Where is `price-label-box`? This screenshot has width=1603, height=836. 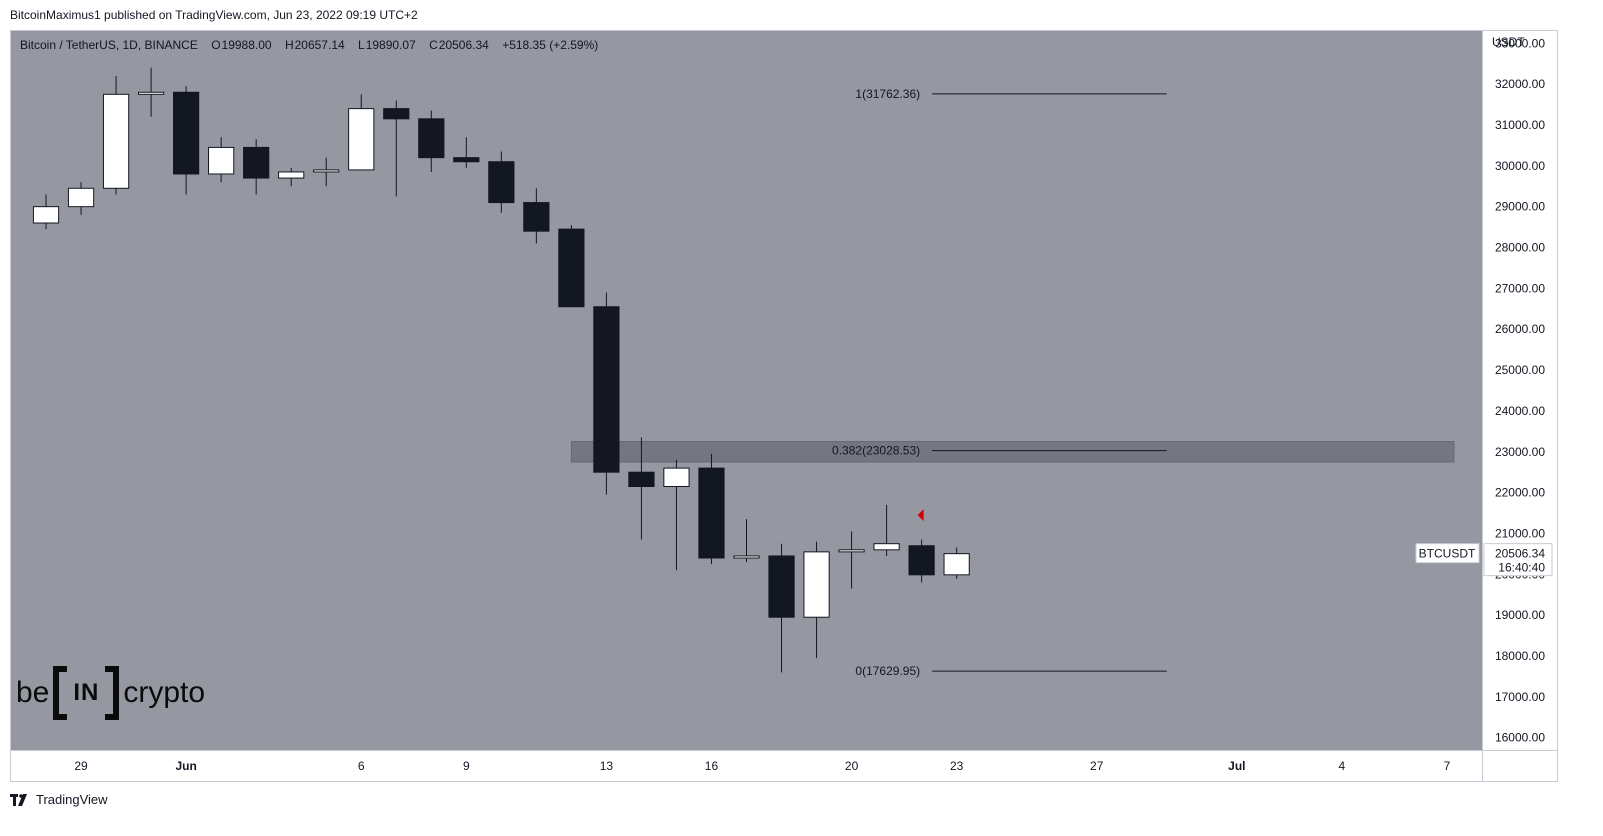
price-label-box is located at coordinates (1518, 560).